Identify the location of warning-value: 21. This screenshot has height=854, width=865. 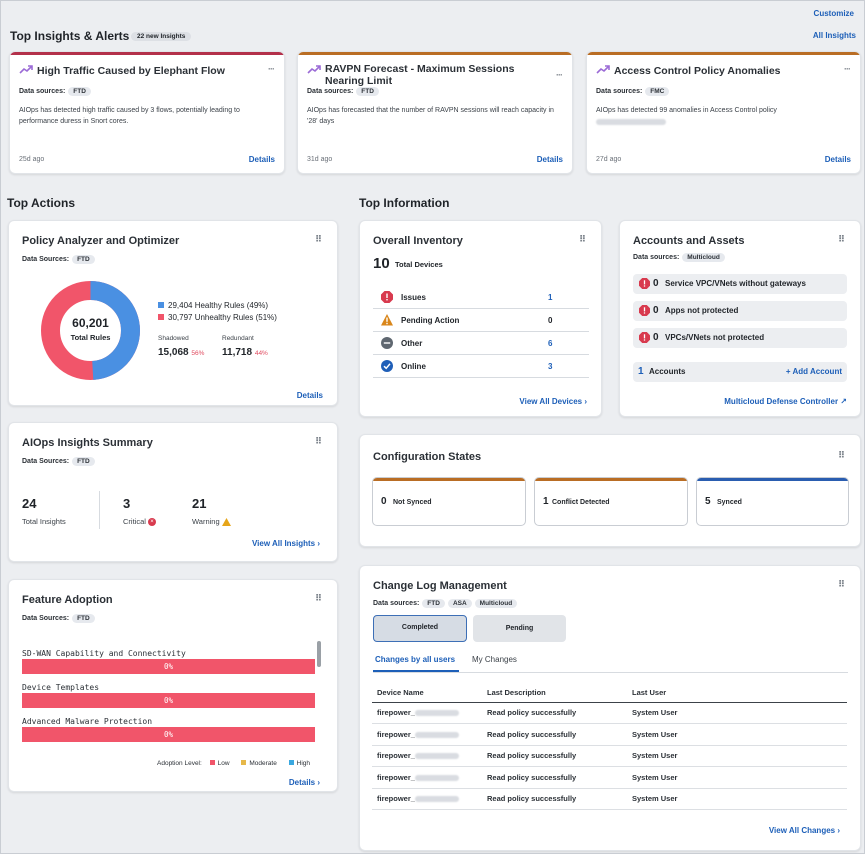
(199, 503).